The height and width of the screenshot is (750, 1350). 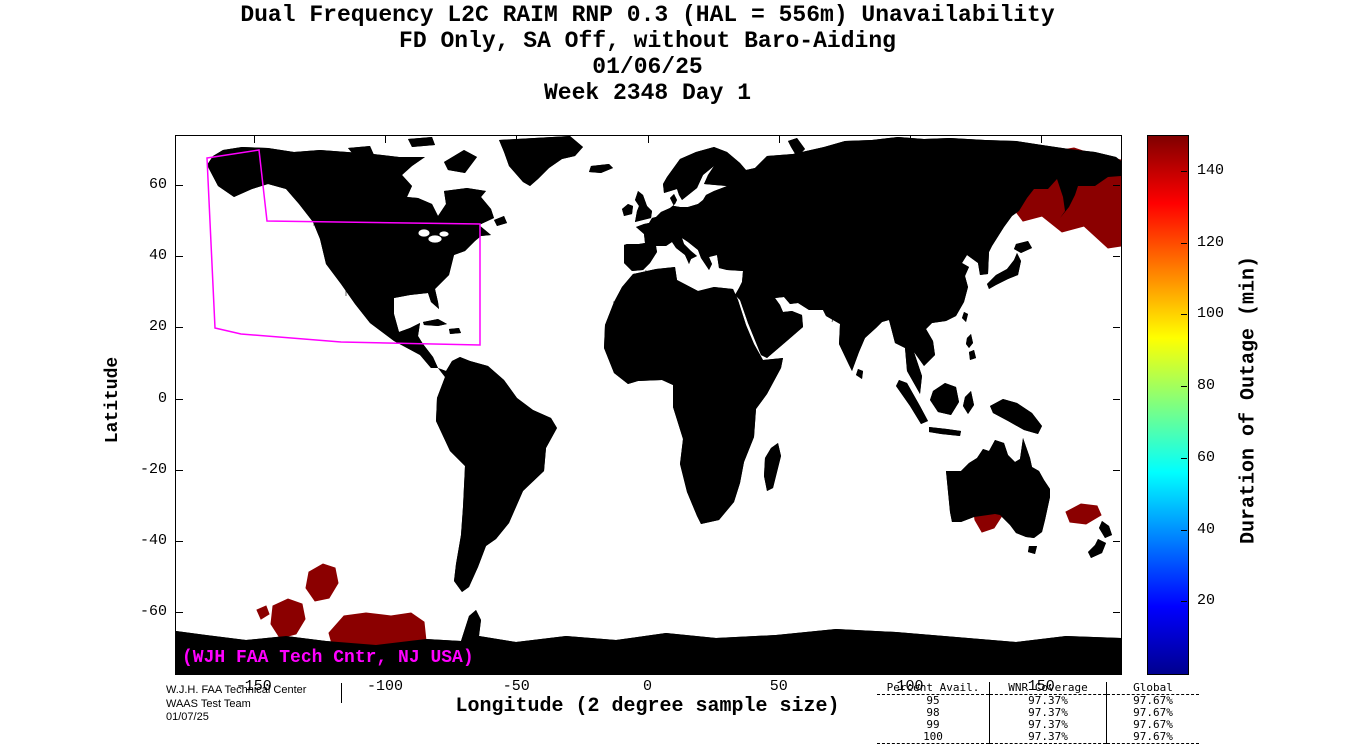 I want to click on stats-cell: 100, so click(x=933, y=737).